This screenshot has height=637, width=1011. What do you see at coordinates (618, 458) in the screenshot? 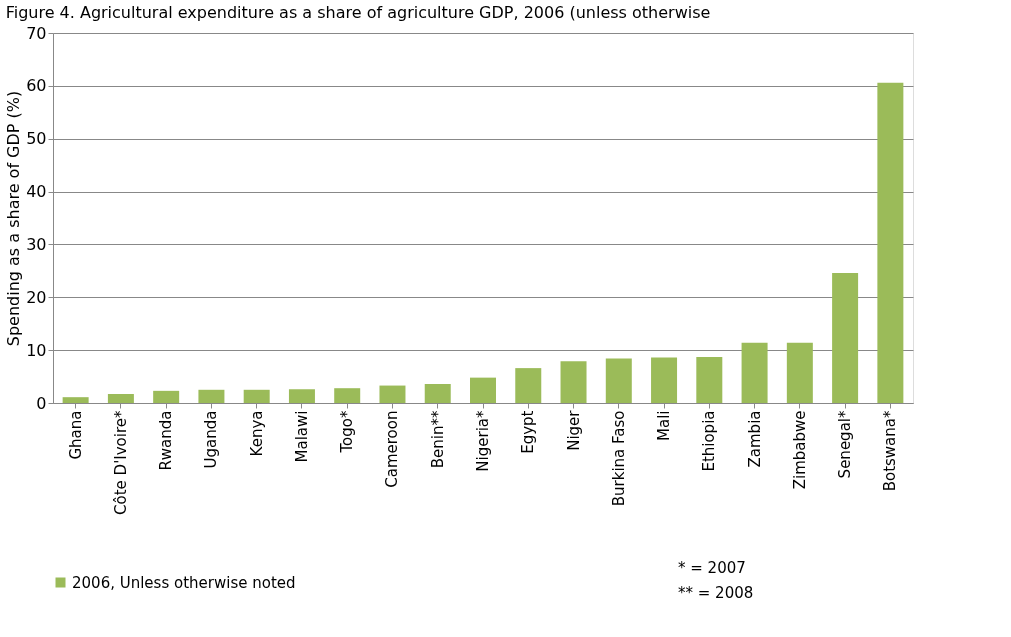
I see `x-tick-label: Burkina Faso` at bounding box center [618, 458].